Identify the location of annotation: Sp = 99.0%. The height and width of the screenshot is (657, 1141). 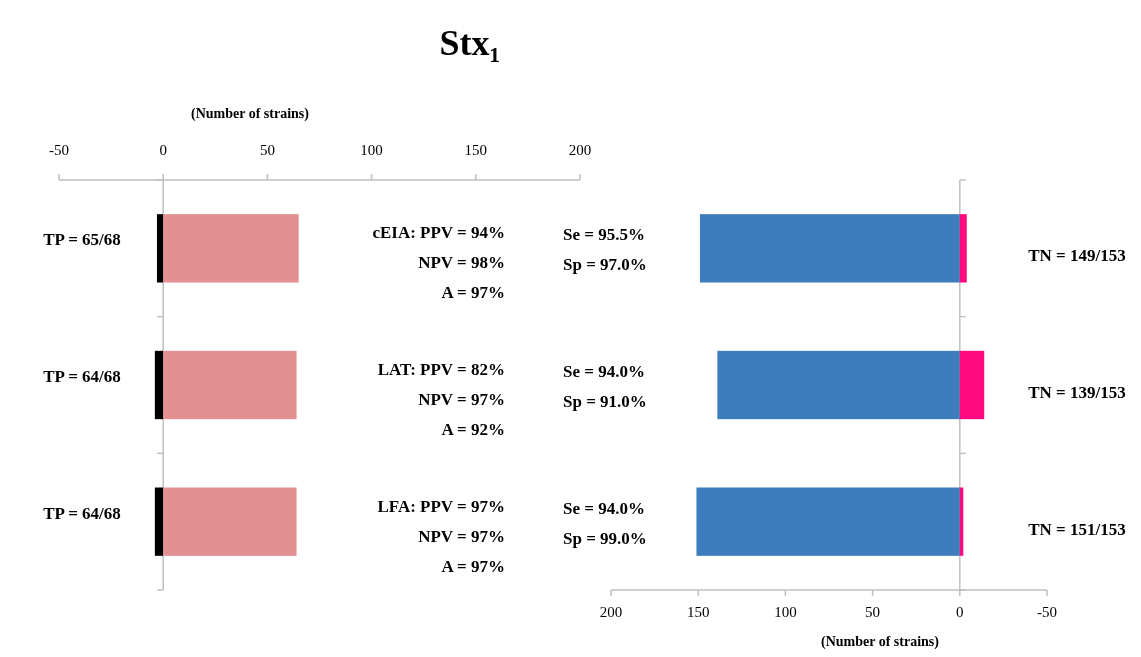
(605, 538).